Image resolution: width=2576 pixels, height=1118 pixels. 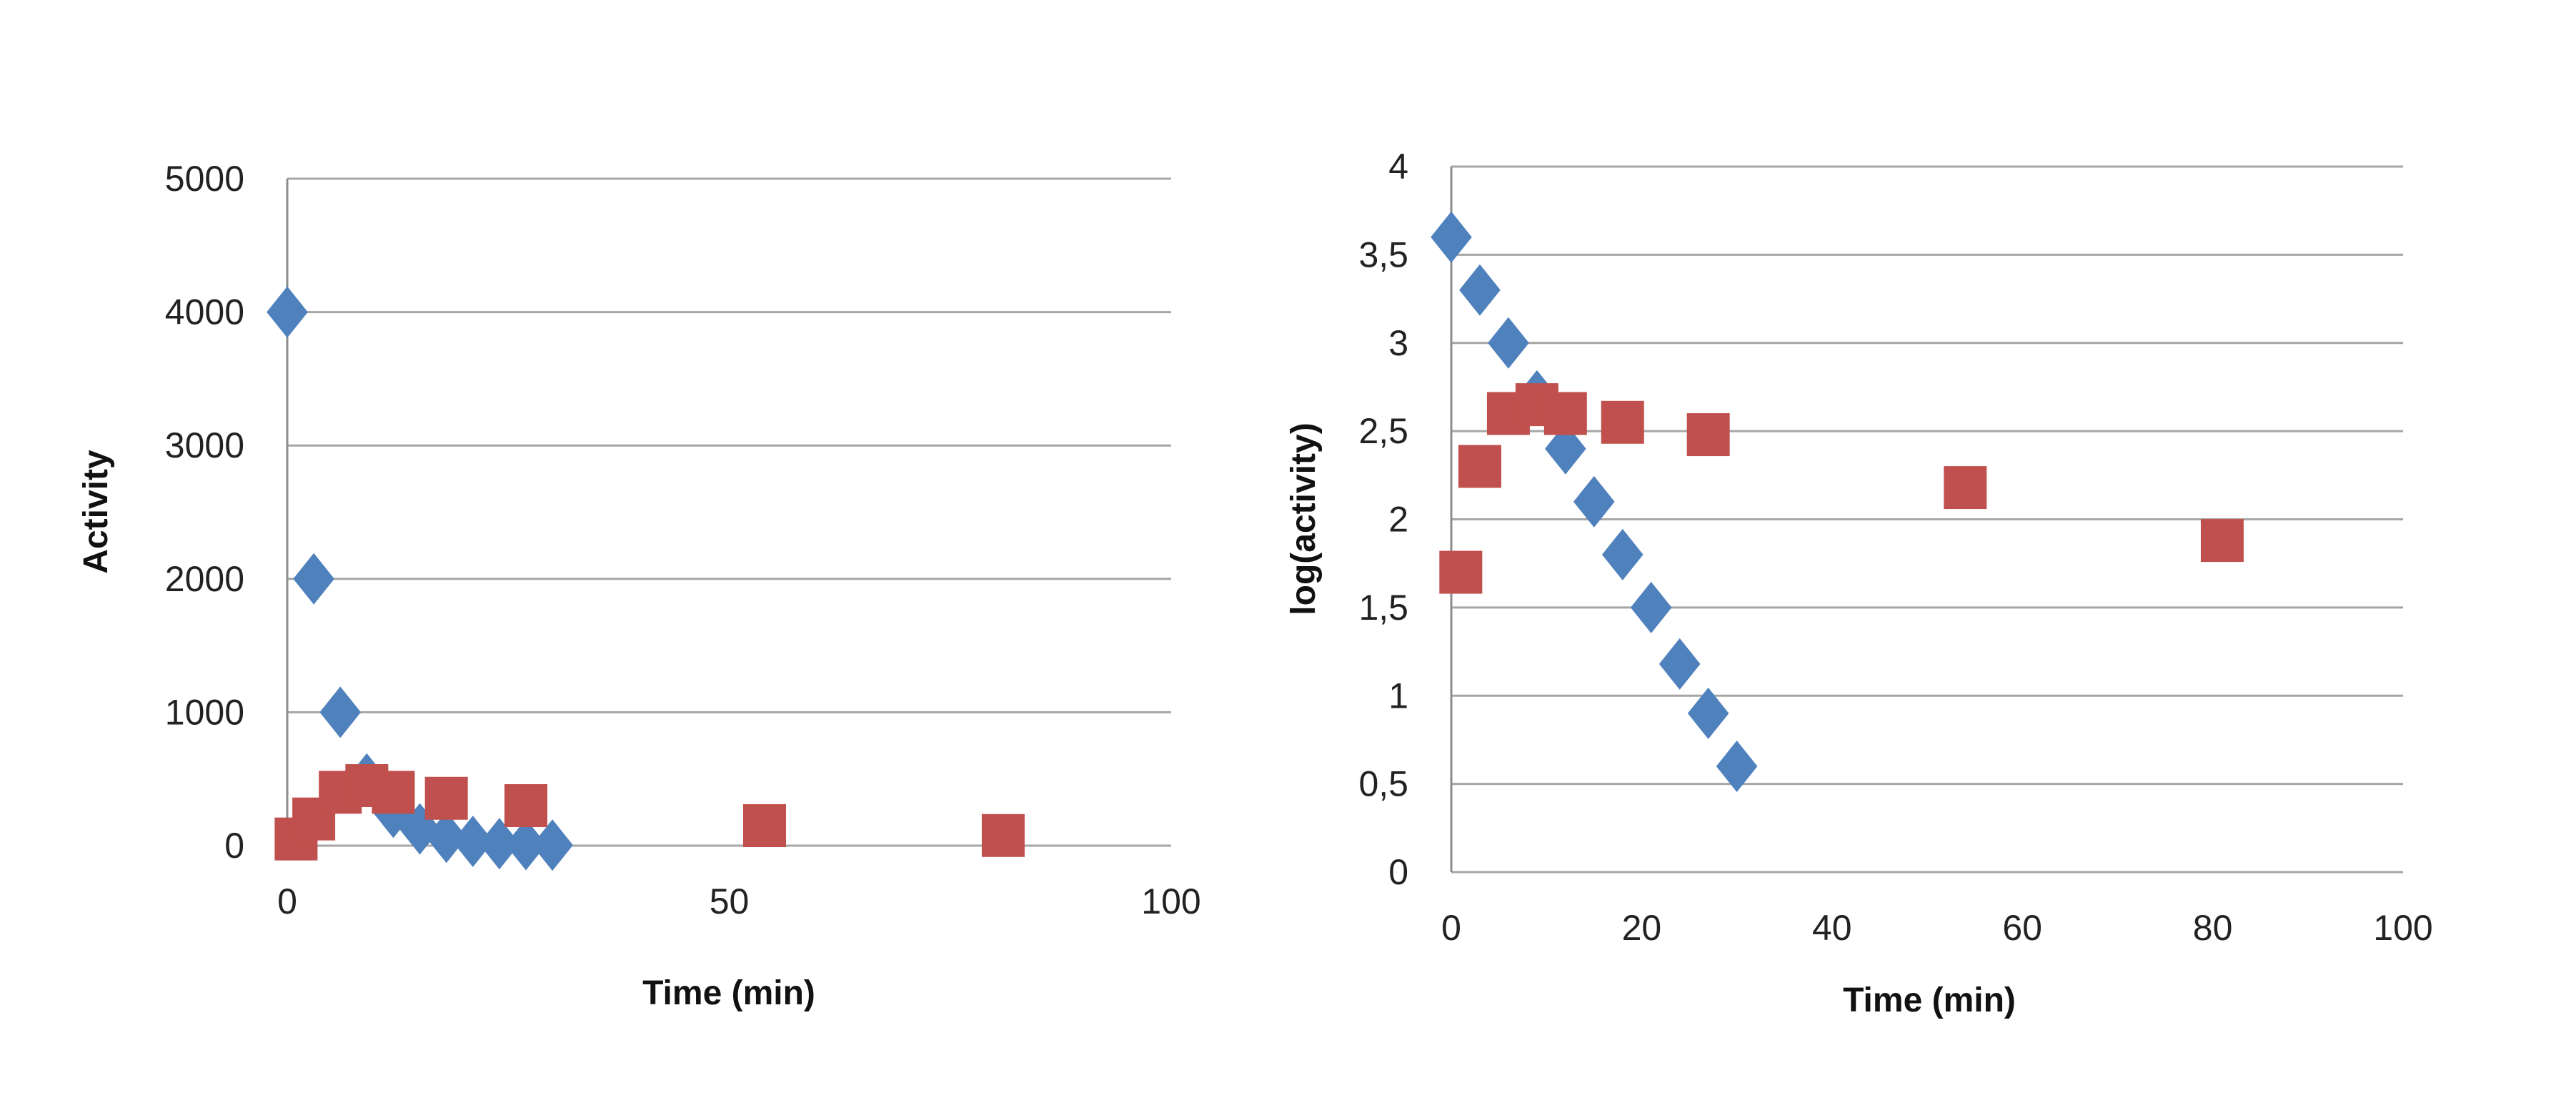 What do you see at coordinates (204, 179) in the screenshot?
I see `y-tick-label: 5000` at bounding box center [204, 179].